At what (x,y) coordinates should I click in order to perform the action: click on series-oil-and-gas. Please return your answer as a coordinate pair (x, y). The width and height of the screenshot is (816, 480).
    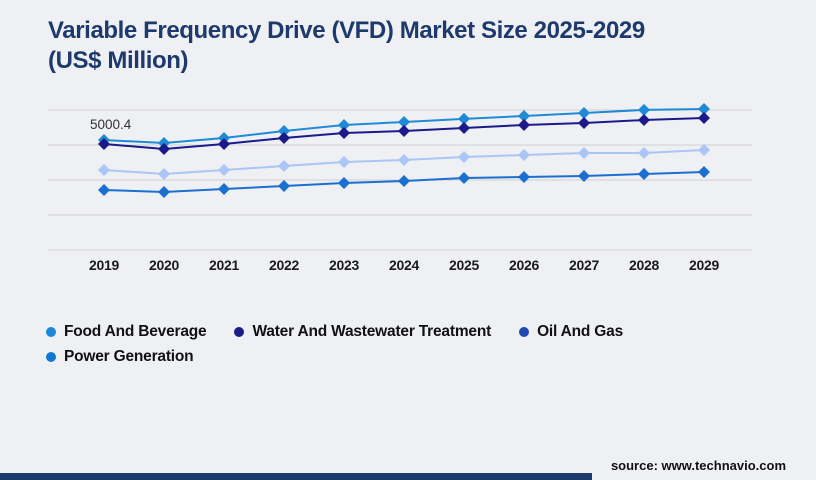
    Looking at the image, I should click on (404, 162).